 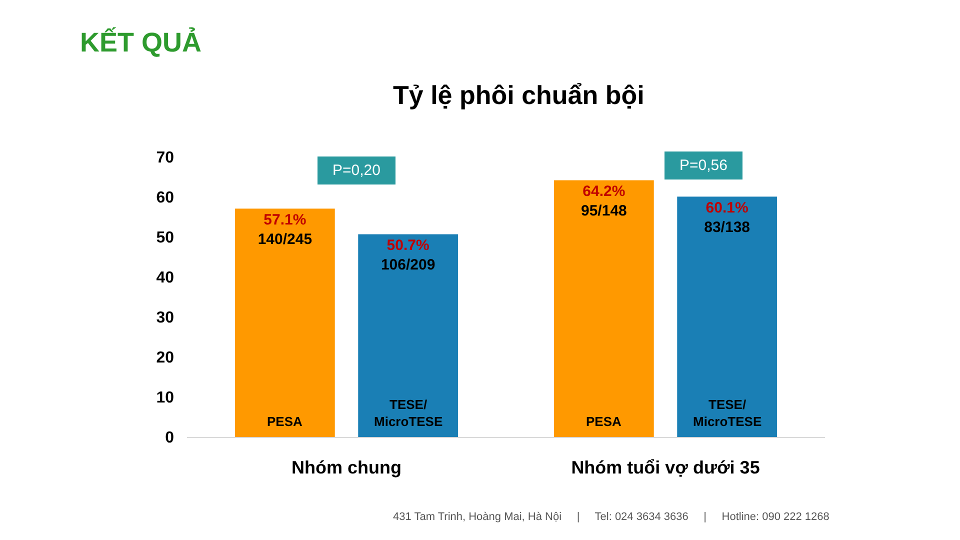 What do you see at coordinates (611, 517) in the screenshot?
I see `text: 431 Tam Trinh, Hoàng Mai, Hà Nội | Tel: 024 3634 3636 | Hotline: 090 222 1268` at bounding box center [611, 517].